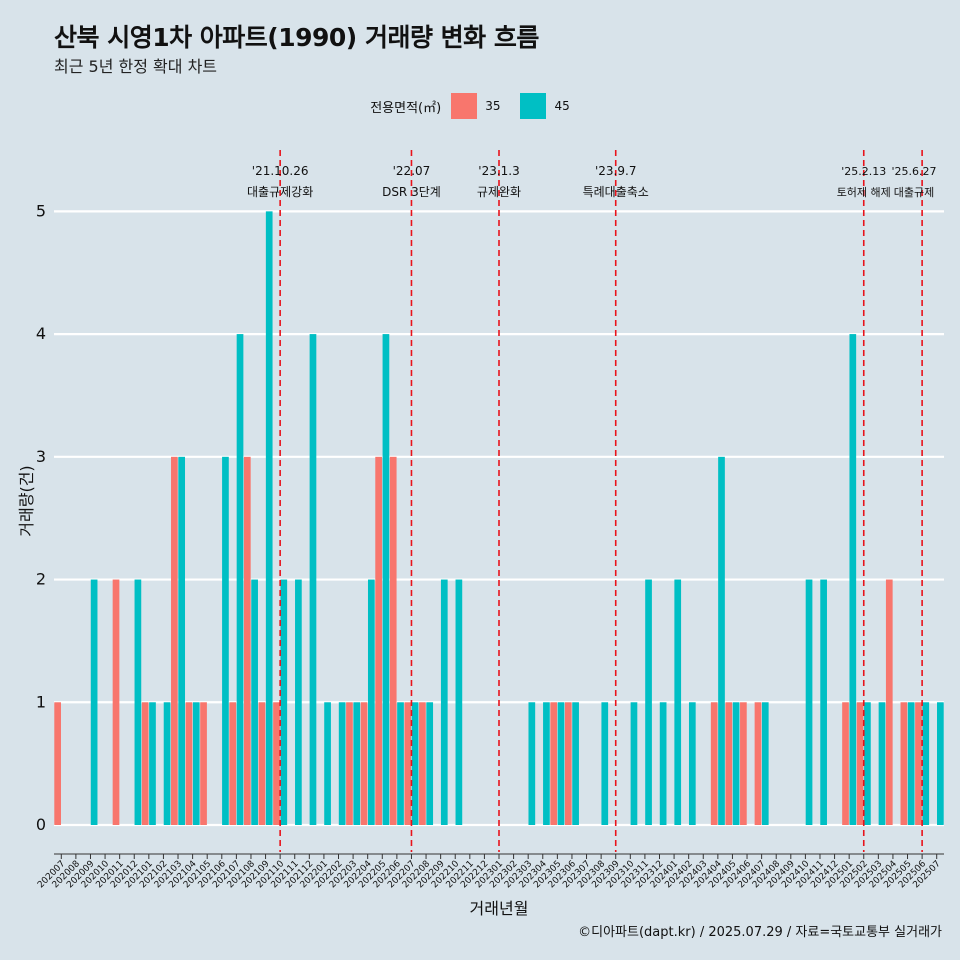  What do you see at coordinates (41, 333) in the screenshot?
I see `y-tick-label-4: 4` at bounding box center [41, 333].